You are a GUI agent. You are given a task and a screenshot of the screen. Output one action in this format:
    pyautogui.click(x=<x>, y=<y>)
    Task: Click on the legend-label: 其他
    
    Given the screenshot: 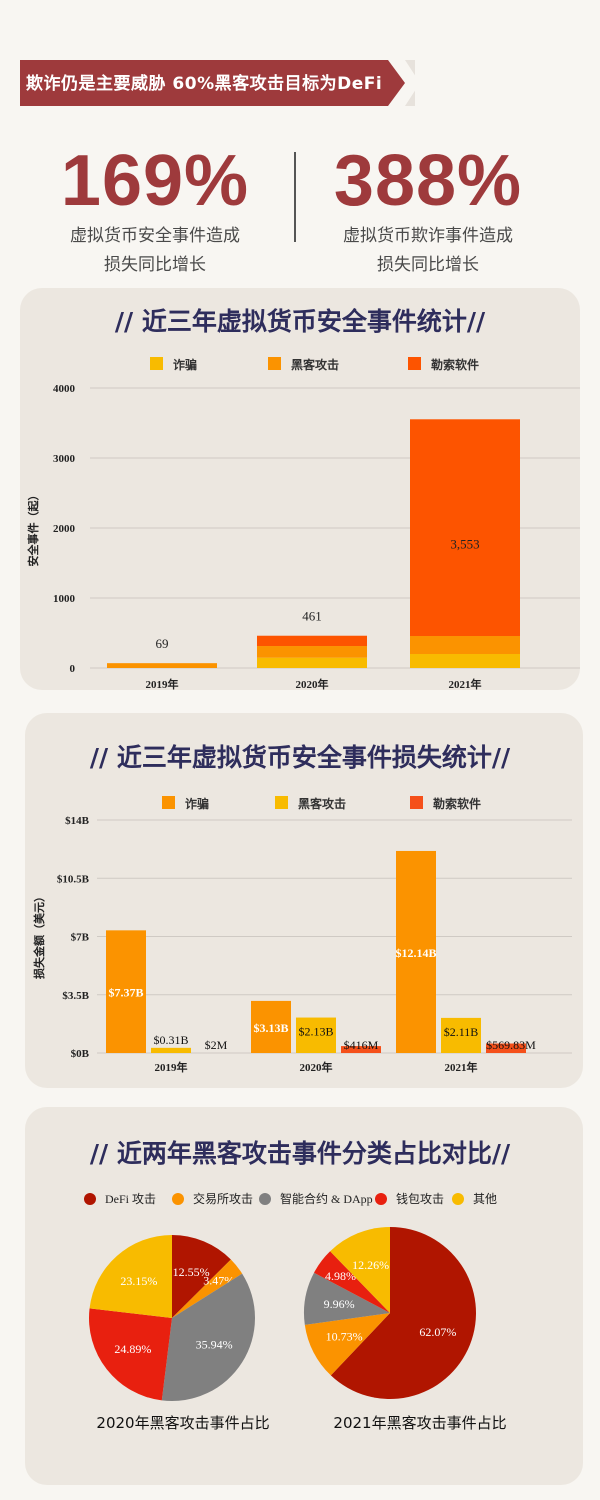 What is the action you would take?
    pyautogui.click(x=485, y=1199)
    